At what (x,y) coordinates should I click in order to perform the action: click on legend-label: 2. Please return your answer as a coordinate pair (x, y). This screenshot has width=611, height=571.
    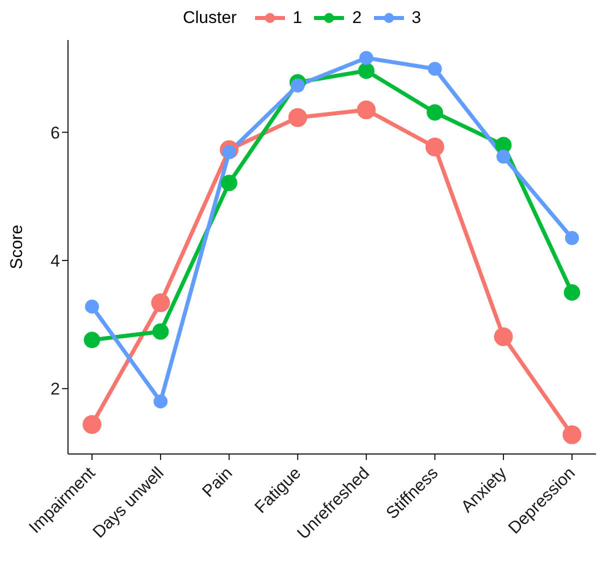
    Looking at the image, I should click on (357, 18).